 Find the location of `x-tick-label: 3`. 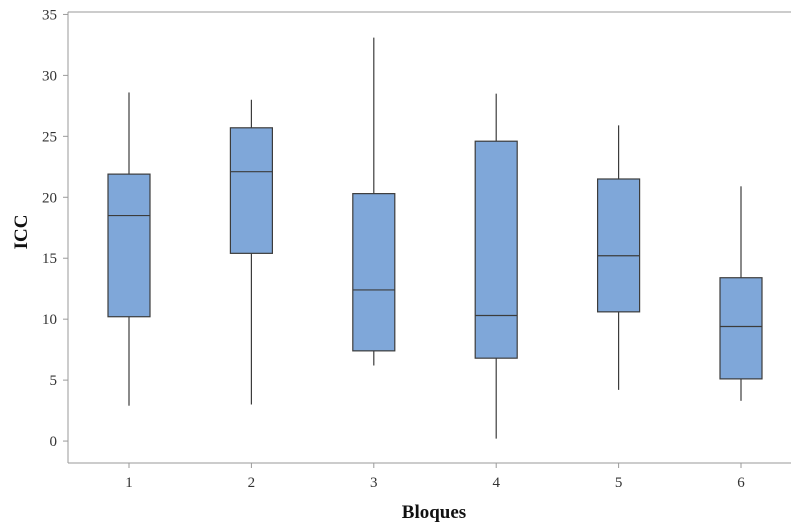

x-tick-label: 3 is located at coordinates (374, 483).